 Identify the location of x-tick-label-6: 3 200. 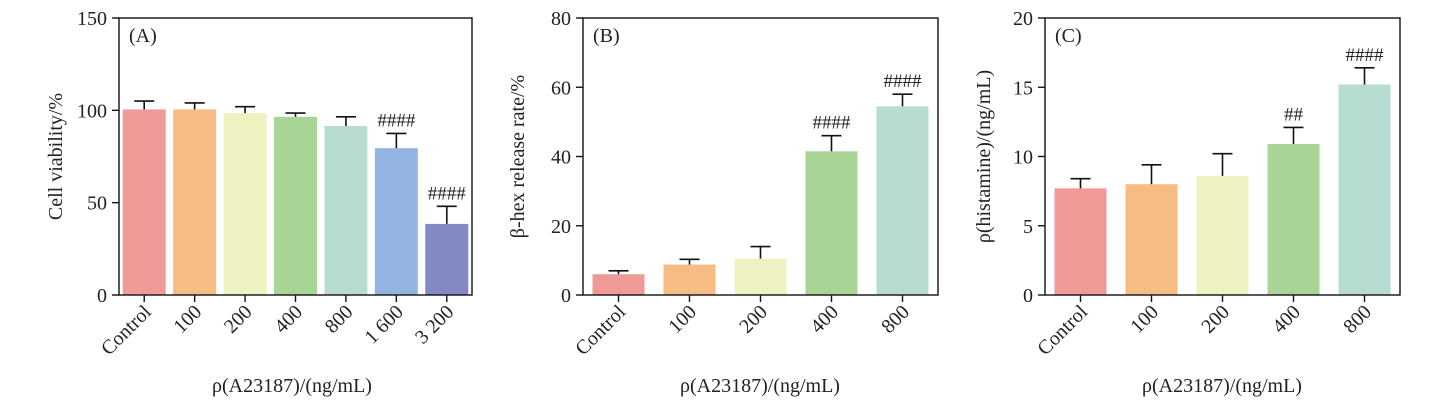
(434, 324).